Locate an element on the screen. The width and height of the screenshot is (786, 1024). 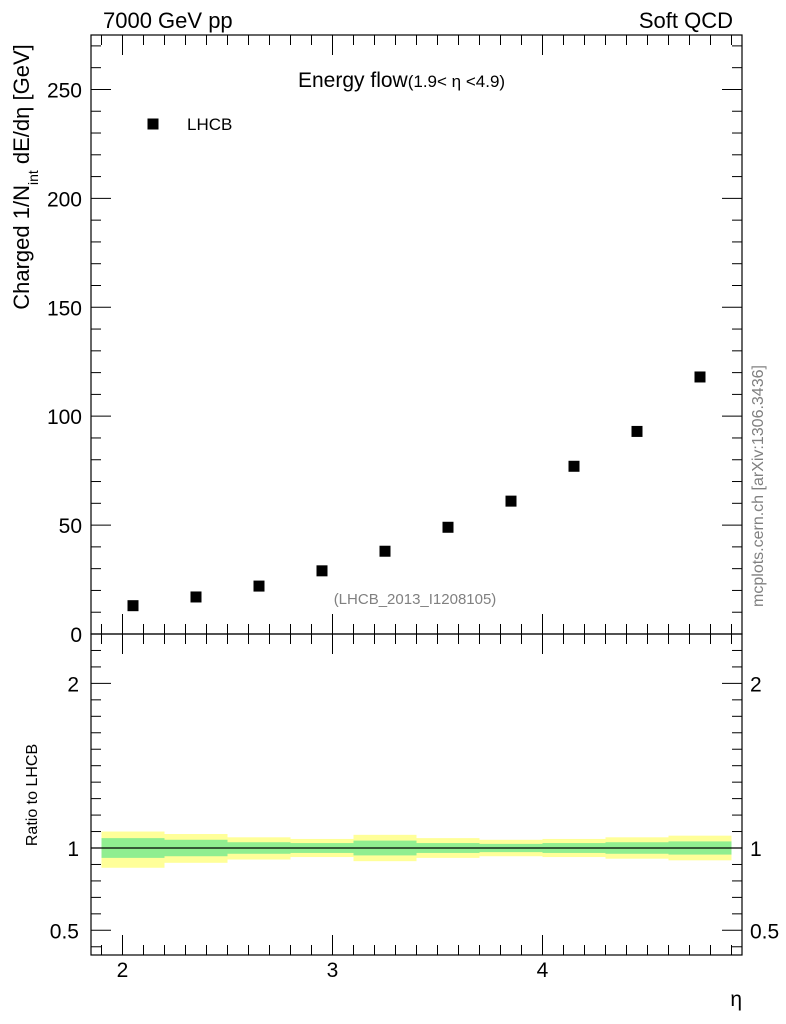
ratio-y-tick-label-left: 1 is located at coordinates (73, 849).